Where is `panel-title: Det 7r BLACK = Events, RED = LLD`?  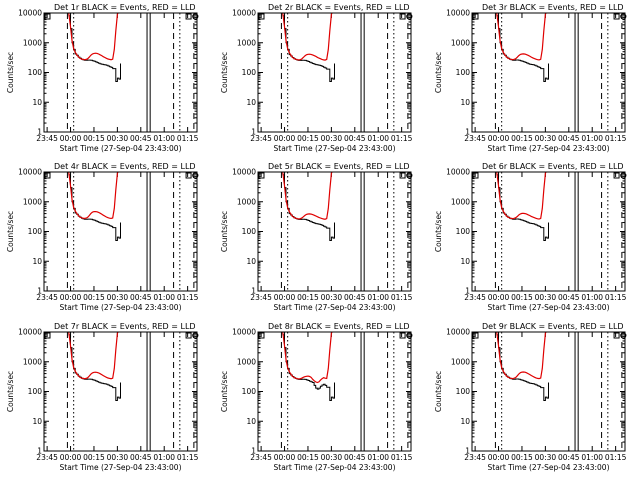
panel-title: Det 7r BLACK = Events, RED = LLD is located at coordinates (125, 326).